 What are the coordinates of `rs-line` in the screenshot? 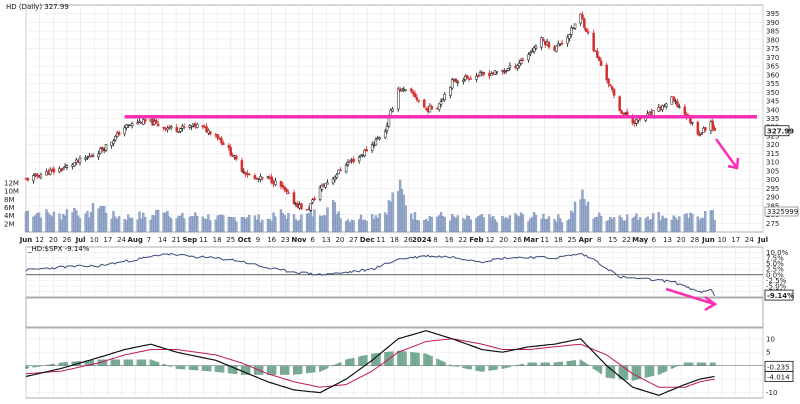 It's located at (370, 274).